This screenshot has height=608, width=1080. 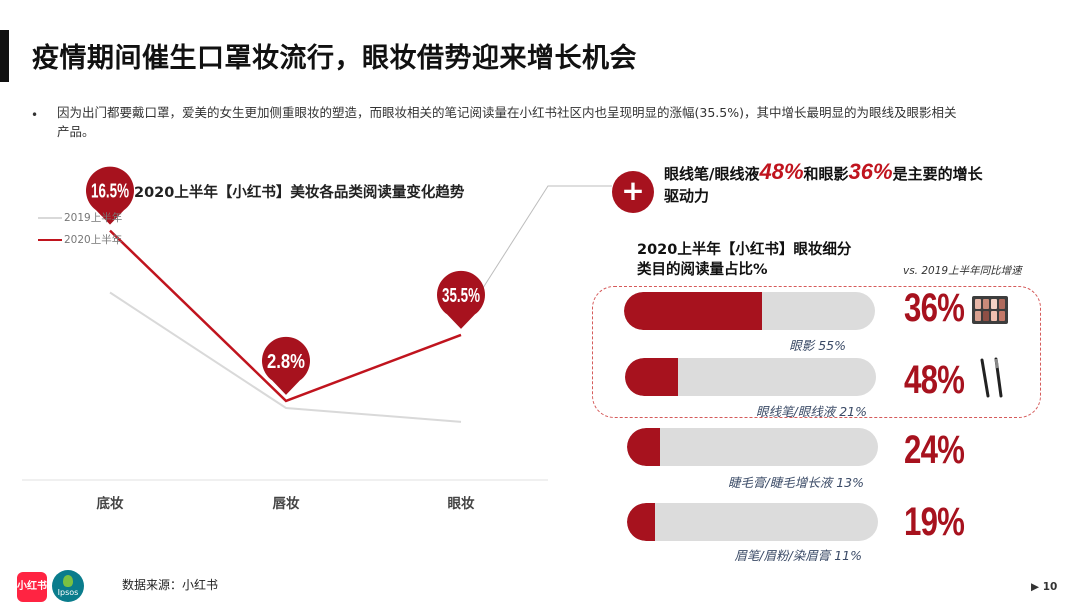 What do you see at coordinates (934, 308) in the screenshot?
I see `growth-rate: 36%` at bounding box center [934, 308].